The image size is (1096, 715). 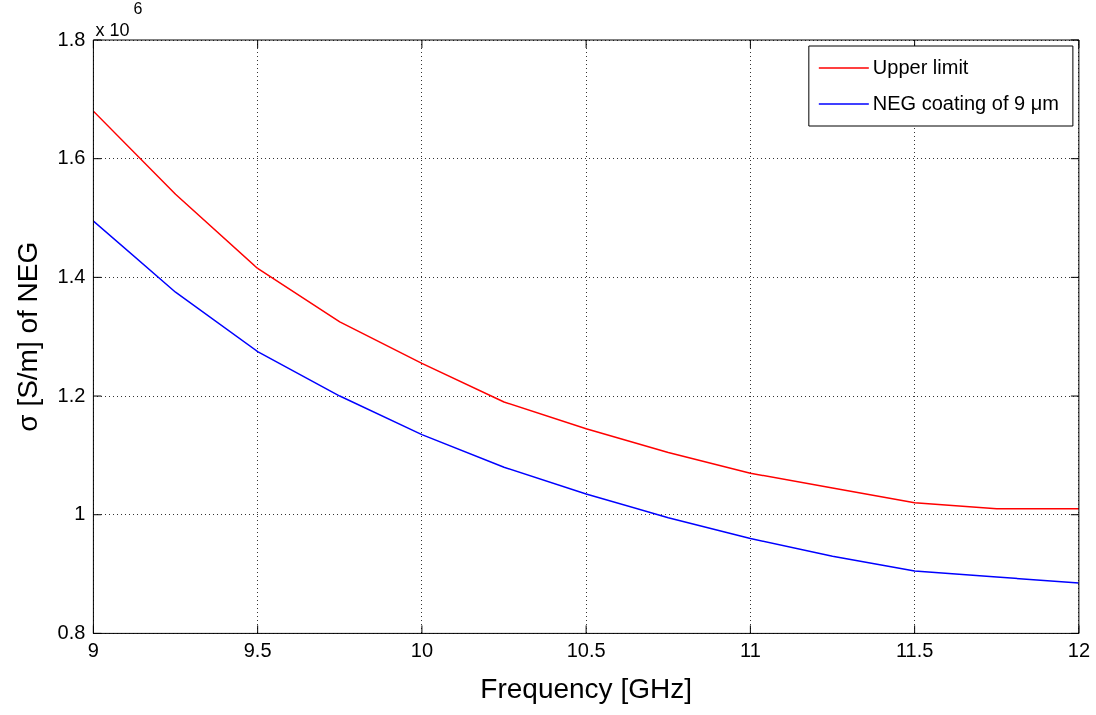 I want to click on y-axis-title: σ [S/m] of NEG, so click(x=27, y=336).